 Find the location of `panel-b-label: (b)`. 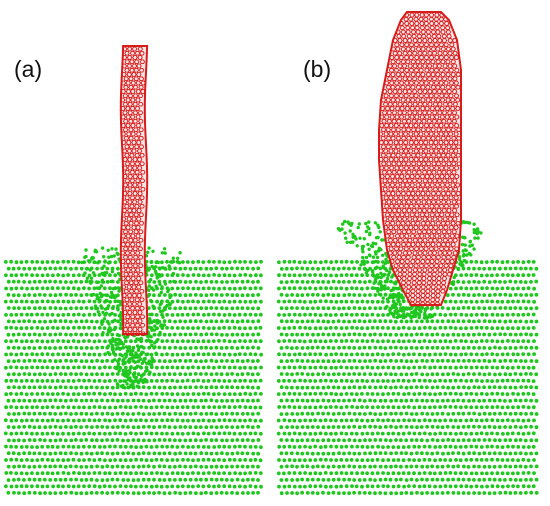

panel-b-label: (b) is located at coordinates (317, 69).